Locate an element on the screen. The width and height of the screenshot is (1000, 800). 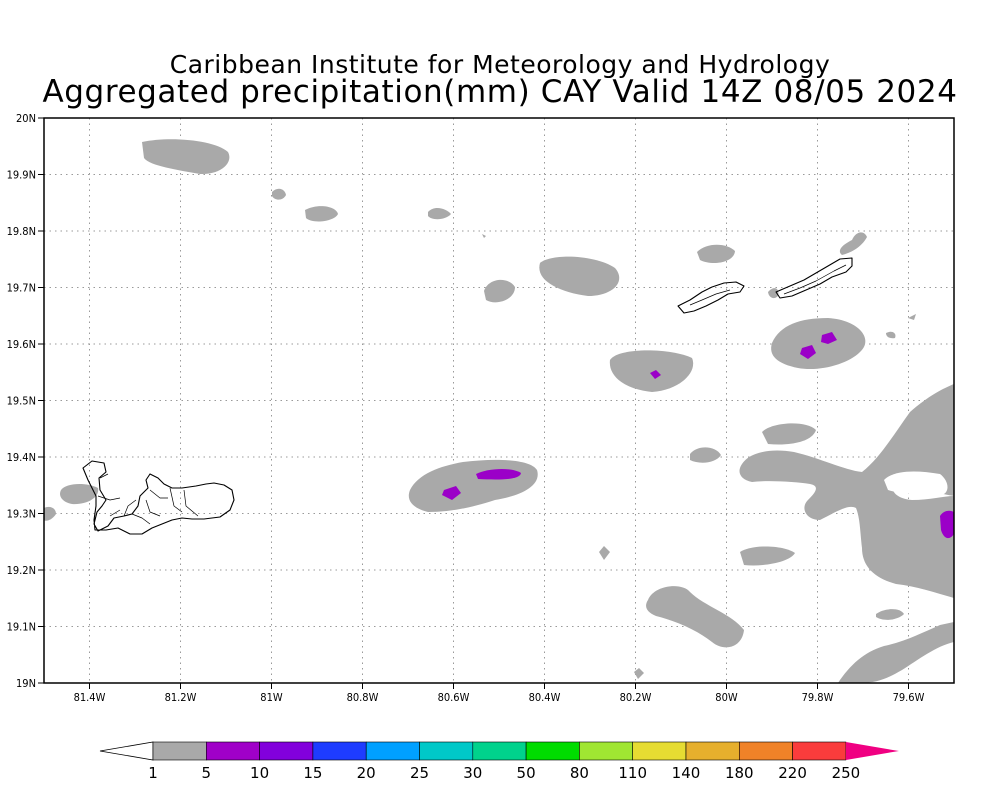
colorbar: 1 5 10 15 20 25 30 50 80 110 140 180 220 250 is located at coordinates (499, 761).